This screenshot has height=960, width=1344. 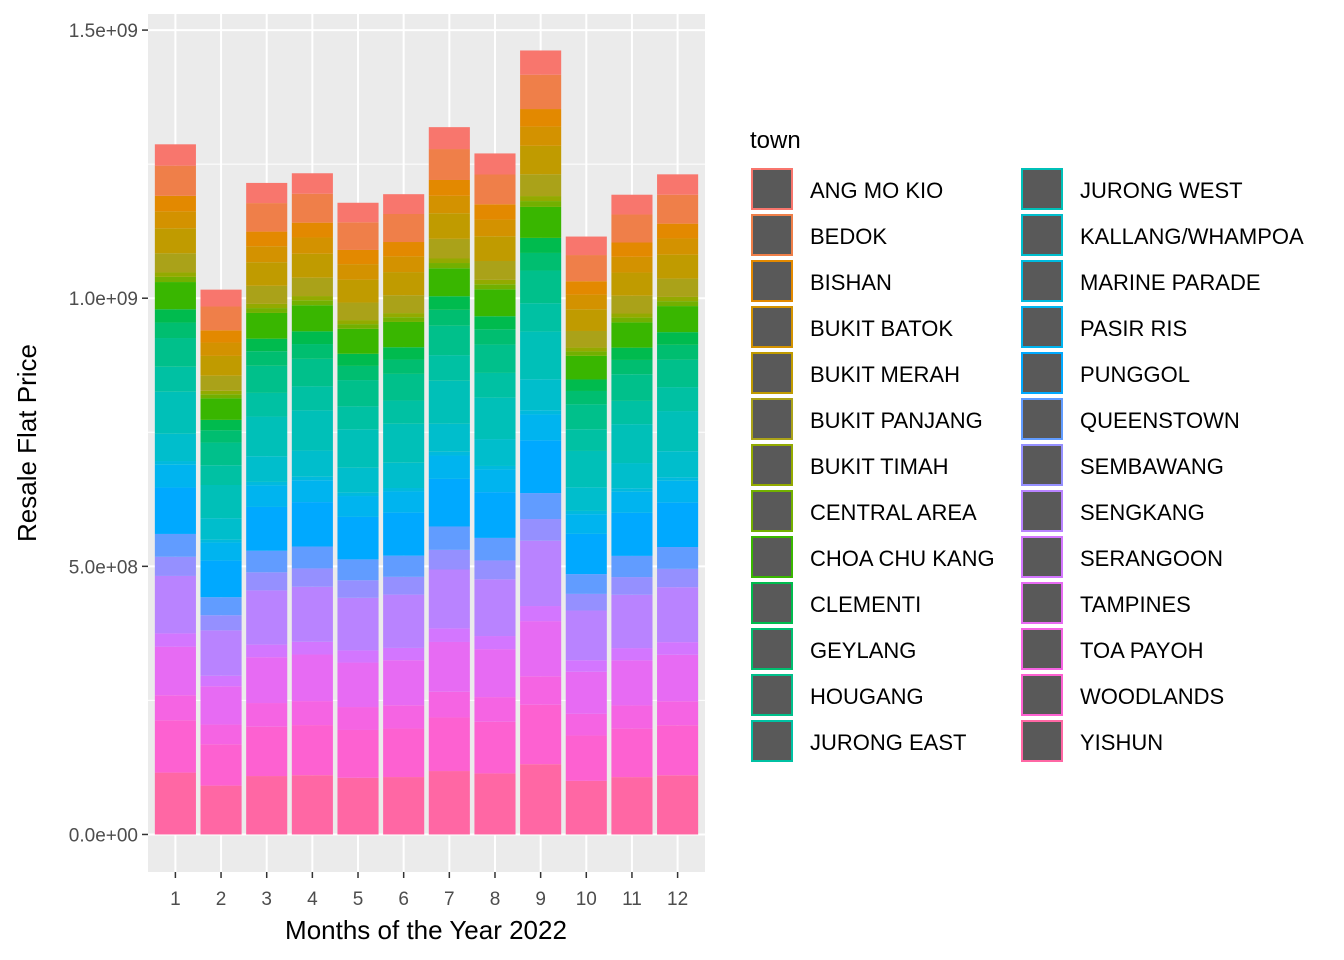 I want to click on legend-item: BUKIT BATOK, so click(x=852, y=327).